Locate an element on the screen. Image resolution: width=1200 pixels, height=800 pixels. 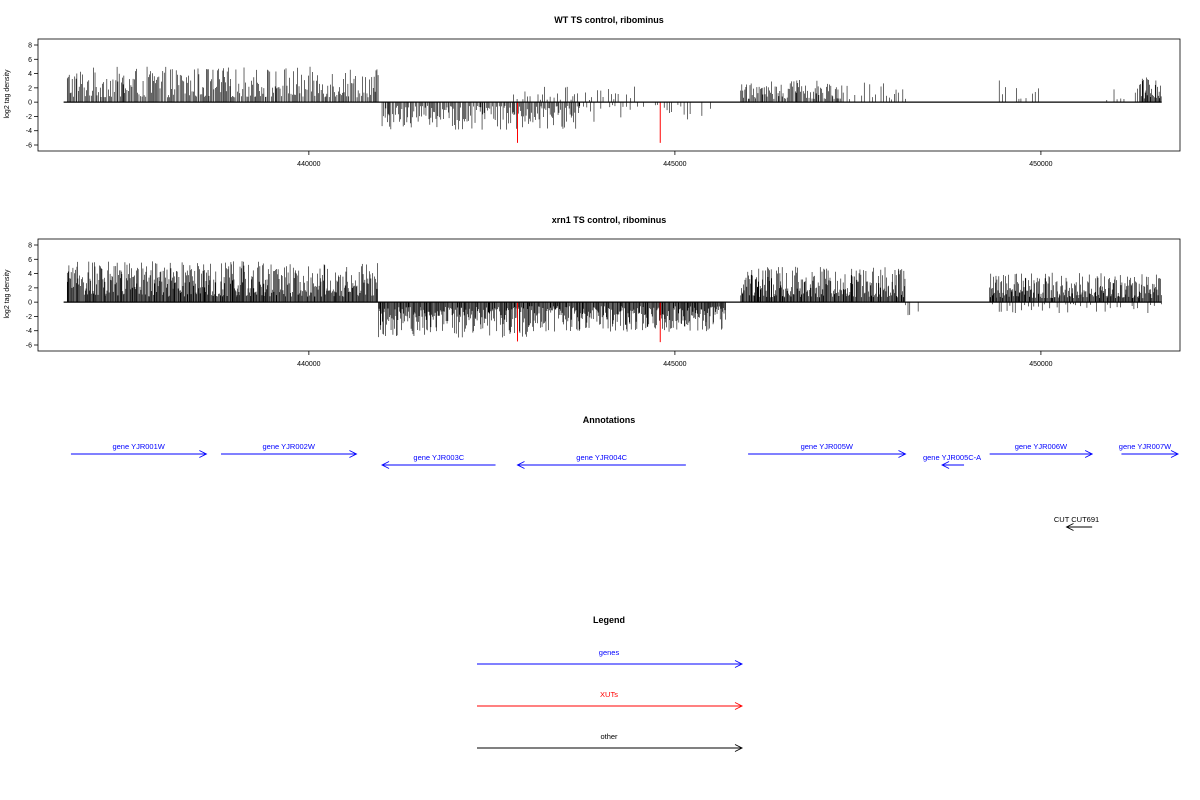
annotation-label: gene YJR004C is located at coordinates (601, 457).